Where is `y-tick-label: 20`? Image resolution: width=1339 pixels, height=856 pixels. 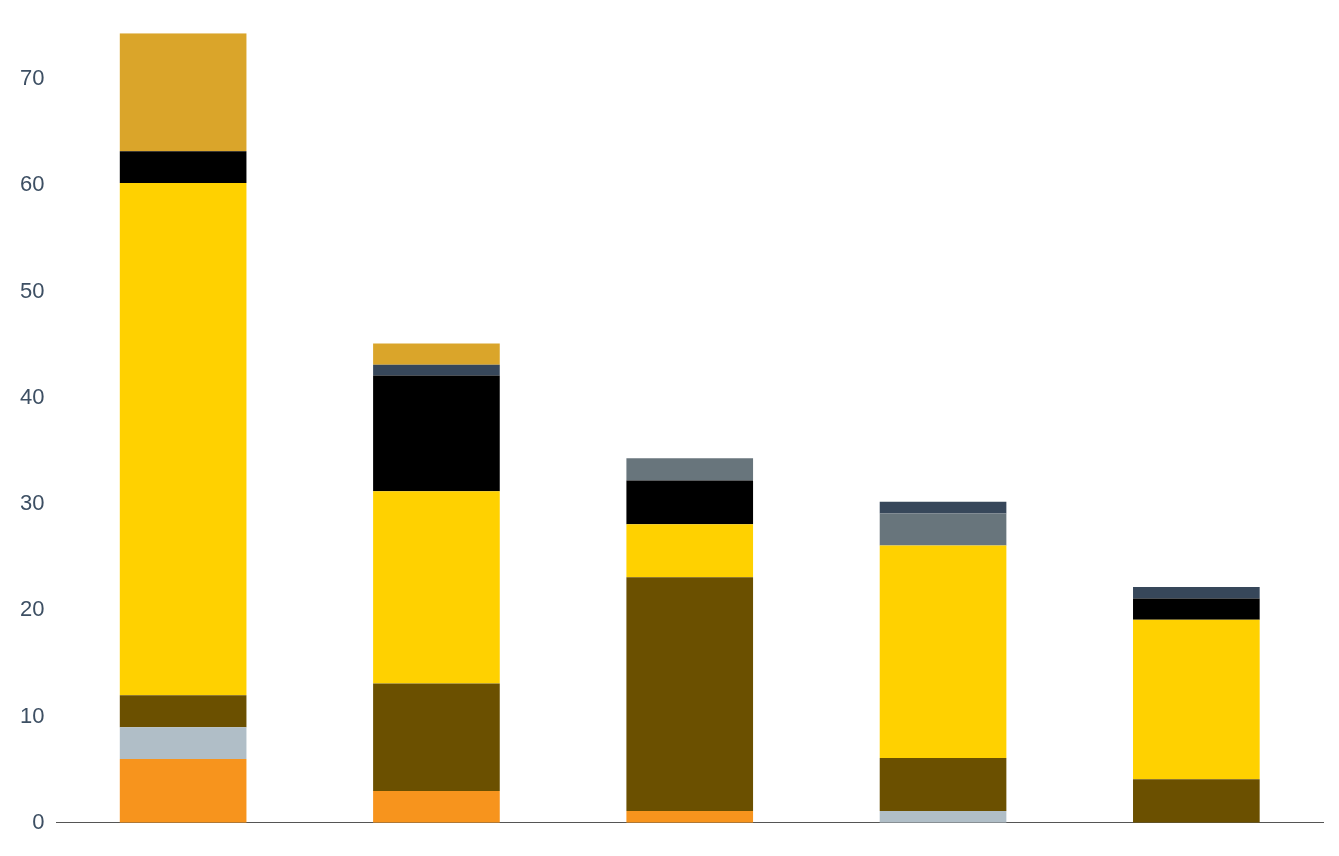 y-tick-label: 20 is located at coordinates (32, 609).